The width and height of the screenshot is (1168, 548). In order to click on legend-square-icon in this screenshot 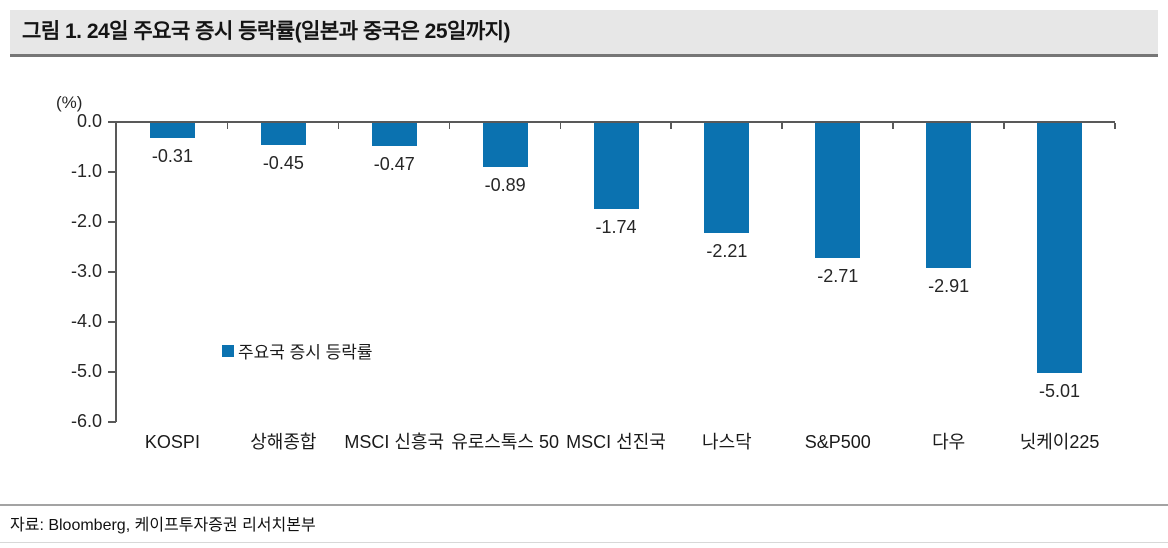, I will do `click(228, 350)`.